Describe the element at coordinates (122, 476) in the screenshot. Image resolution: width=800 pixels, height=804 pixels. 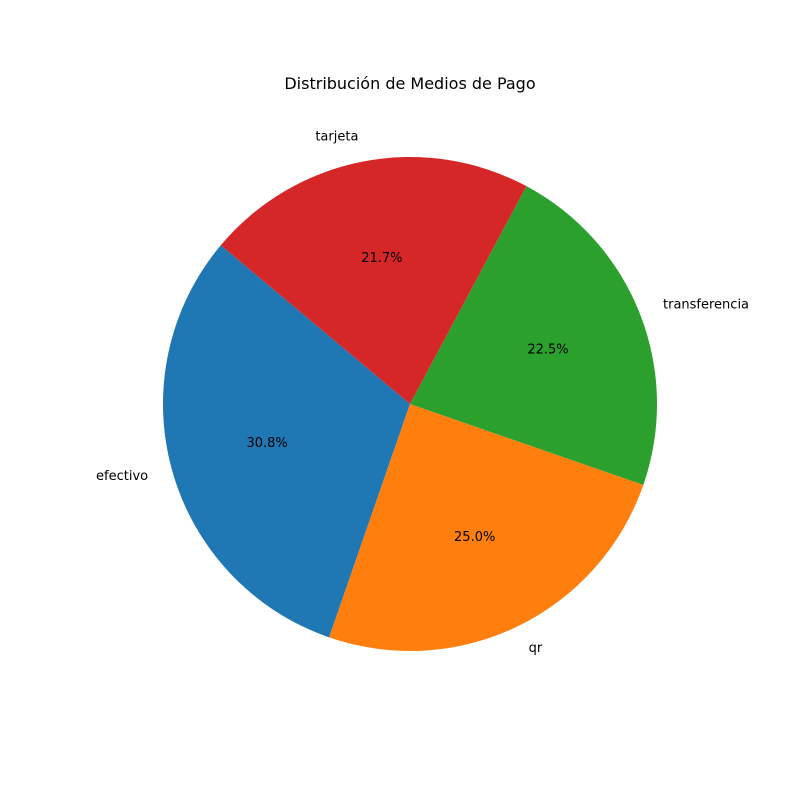
I see `pie-category-label-efectivo: efectivo` at that location.